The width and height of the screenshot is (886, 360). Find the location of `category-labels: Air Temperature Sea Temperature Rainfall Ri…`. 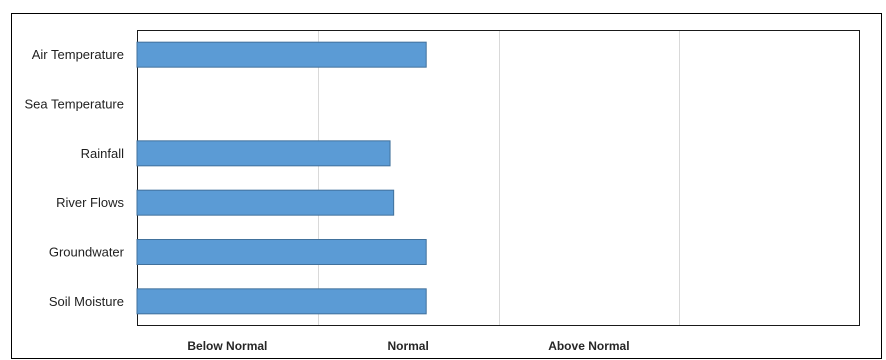

category-labels: Air Temperature Sea Temperature Rainfall Ri… is located at coordinates (75, 178).